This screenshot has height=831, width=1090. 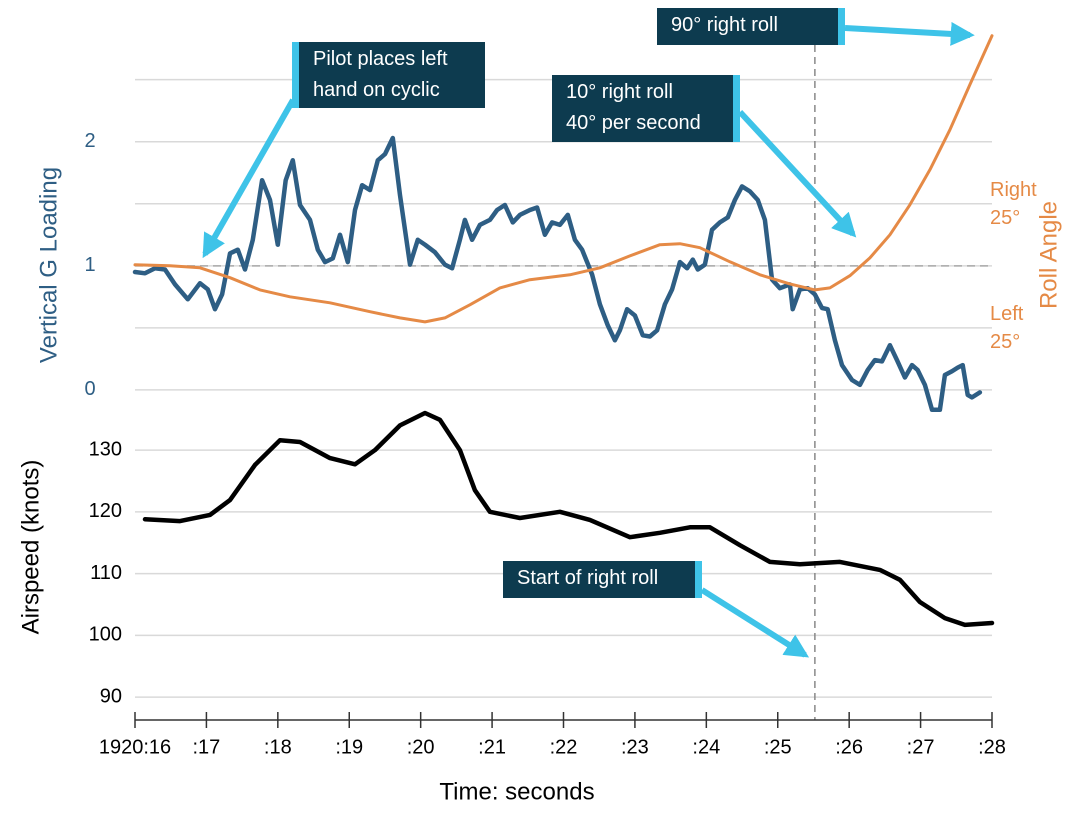 What do you see at coordinates (380, 59) in the screenshot?
I see `annotation-line: Pilot places left` at bounding box center [380, 59].